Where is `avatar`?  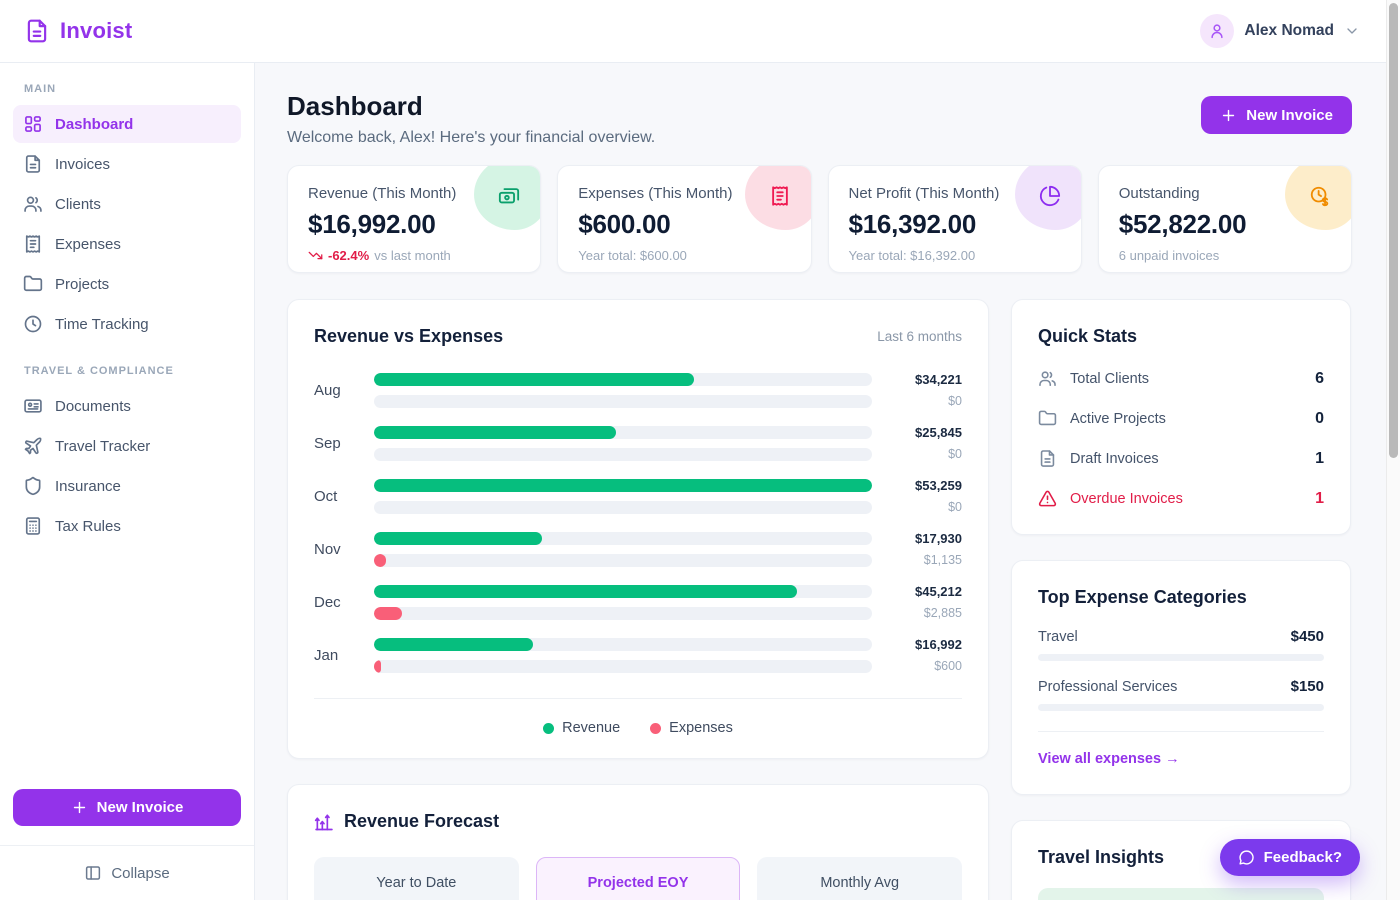 avatar is located at coordinates (1217, 31).